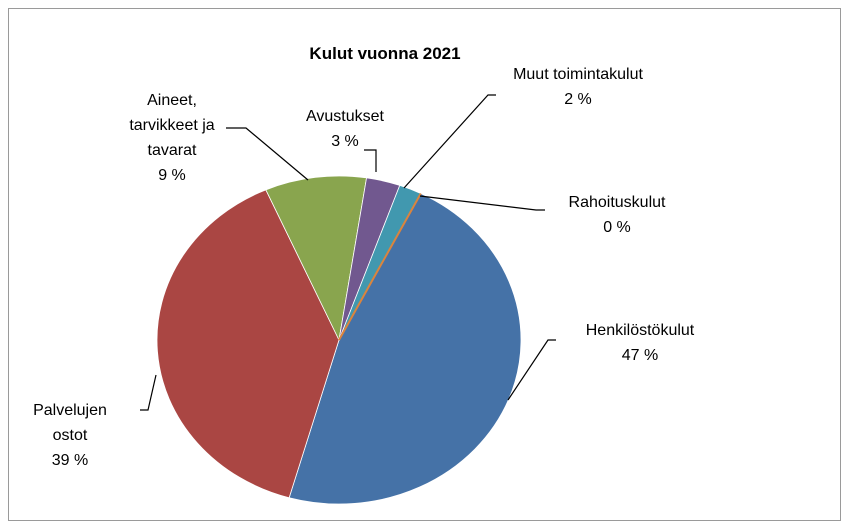  Describe the element at coordinates (345, 141) in the screenshot. I see `value-label: 3 %` at that location.